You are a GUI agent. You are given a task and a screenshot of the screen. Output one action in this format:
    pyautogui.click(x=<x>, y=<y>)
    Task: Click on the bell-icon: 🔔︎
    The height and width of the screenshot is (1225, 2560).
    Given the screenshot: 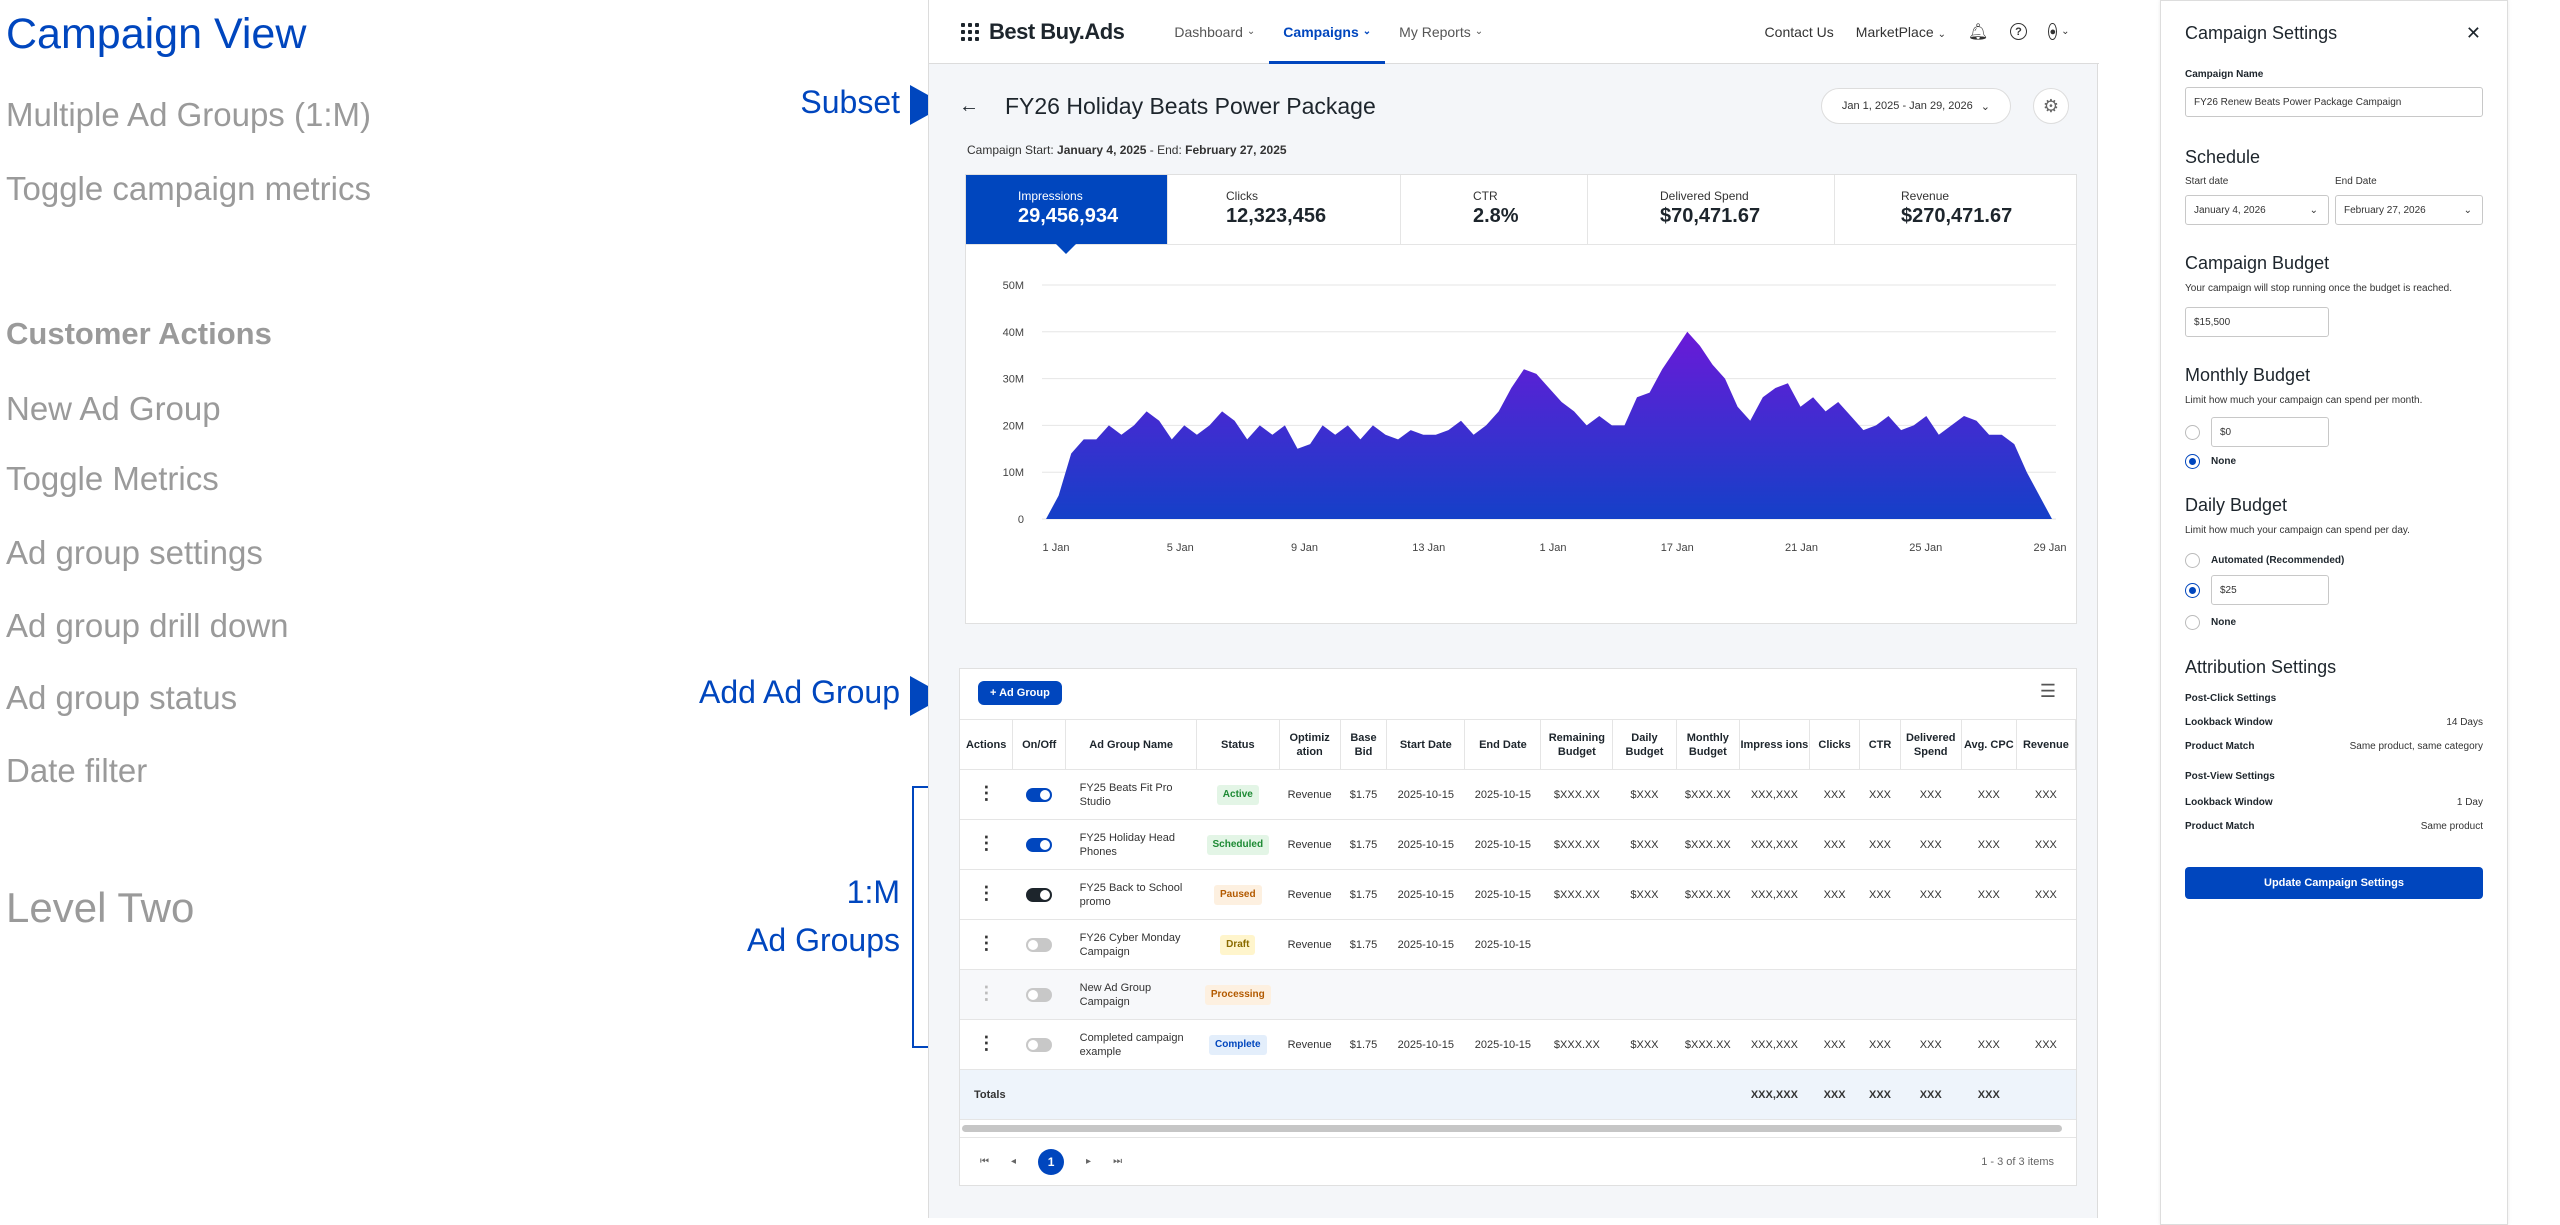 What is the action you would take?
    pyautogui.click(x=1978, y=32)
    